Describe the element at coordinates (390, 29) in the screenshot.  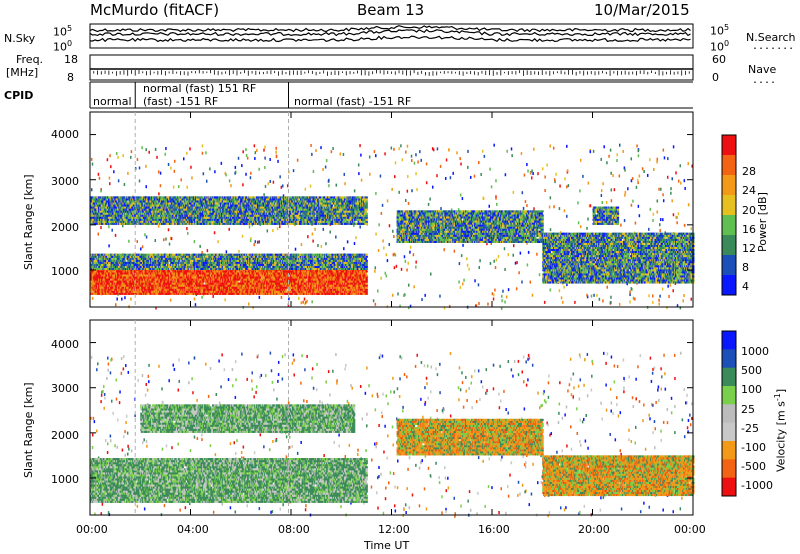
I see `noise-sky-line` at that location.